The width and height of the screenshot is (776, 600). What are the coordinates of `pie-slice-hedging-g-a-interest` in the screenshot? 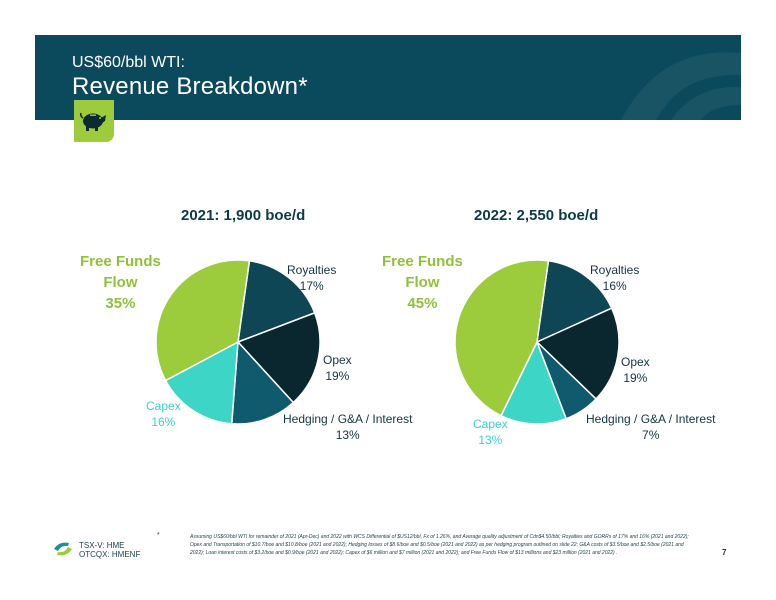 It's located at (262, 382).